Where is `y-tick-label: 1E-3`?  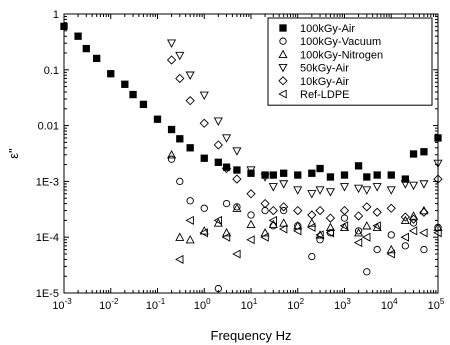
y-tick-label: 1E-3 is located at coordinates (47, 182).